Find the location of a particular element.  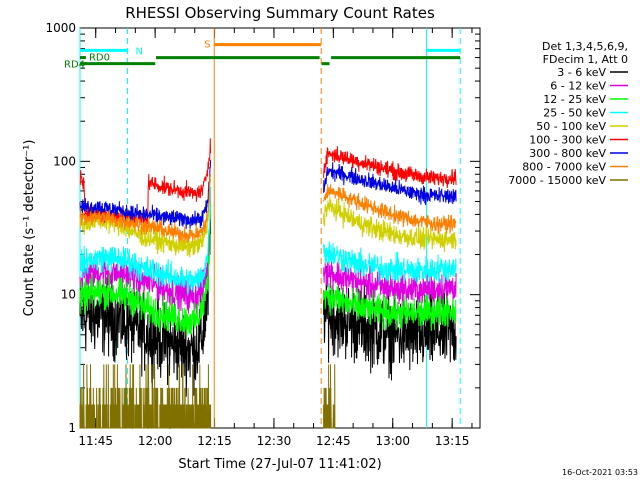

legend-header: Det 1,3,4,5,6,9, is located at coordinates (585, 46).